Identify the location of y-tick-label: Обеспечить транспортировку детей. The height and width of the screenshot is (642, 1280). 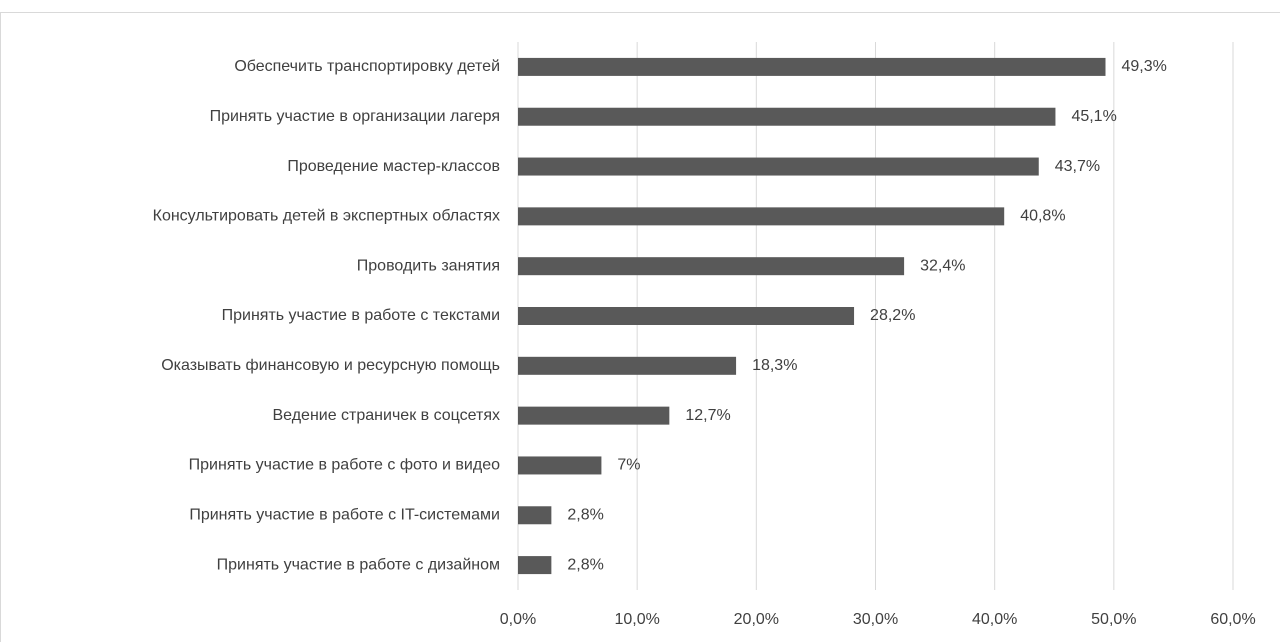
(367, 66).